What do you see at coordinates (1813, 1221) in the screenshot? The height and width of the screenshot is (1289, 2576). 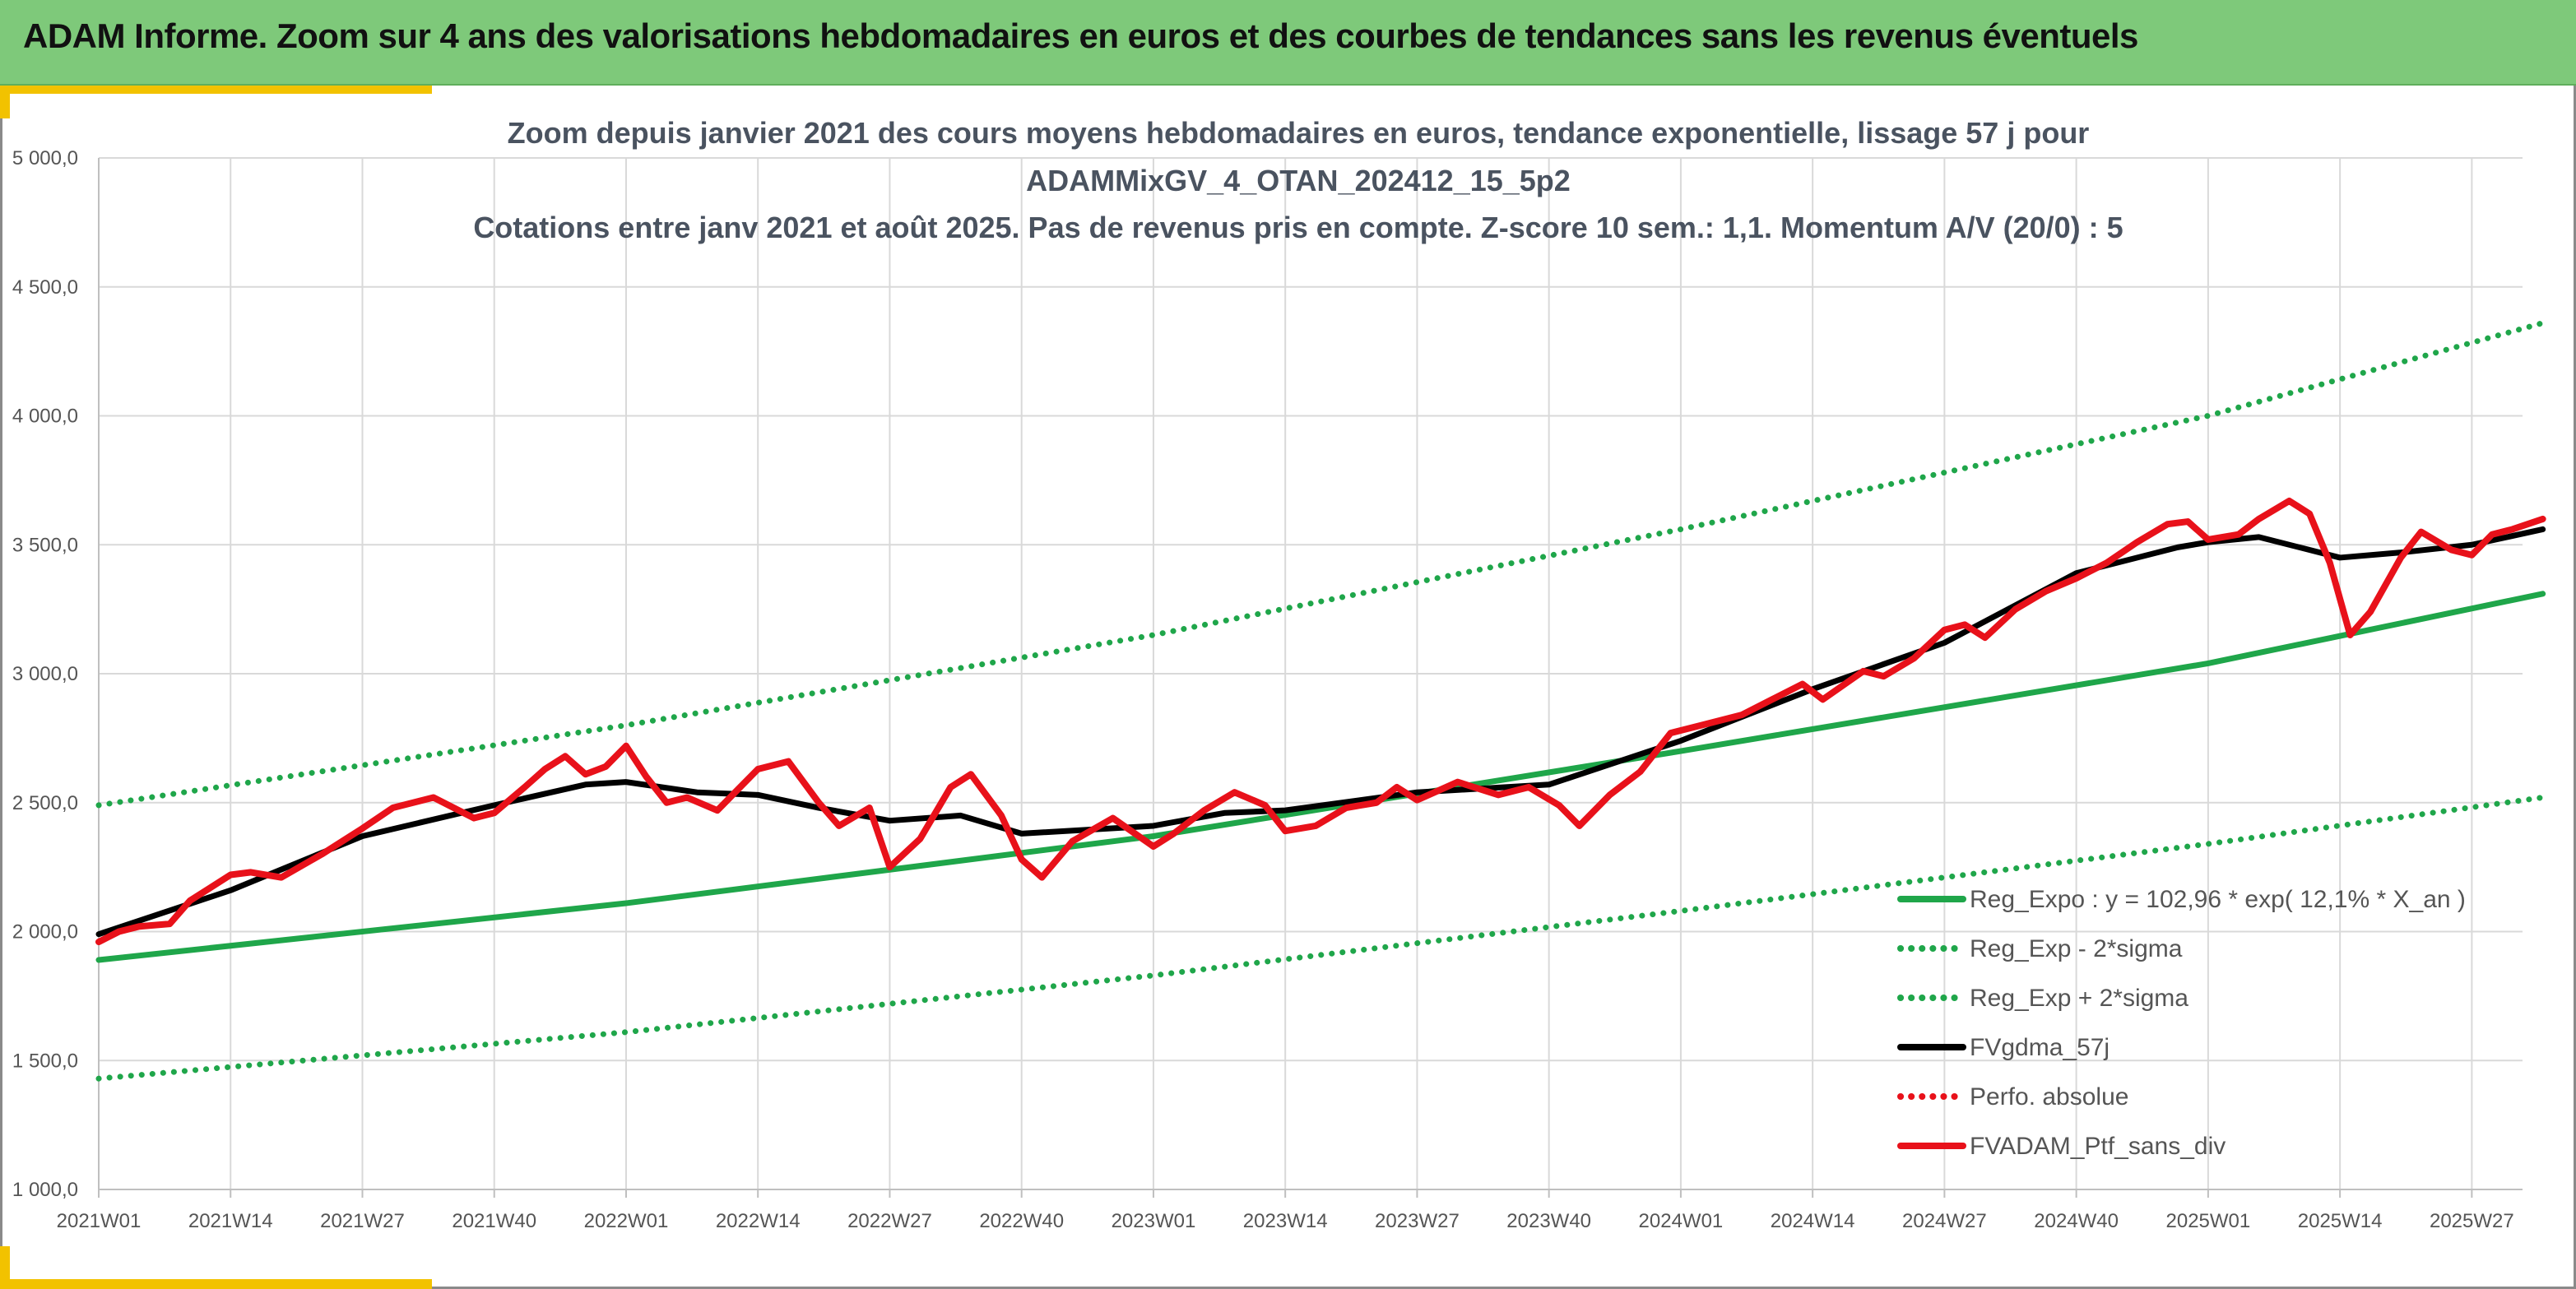 I see `x-tick-label: 2024W14` at bounding box center [1813, 1221].